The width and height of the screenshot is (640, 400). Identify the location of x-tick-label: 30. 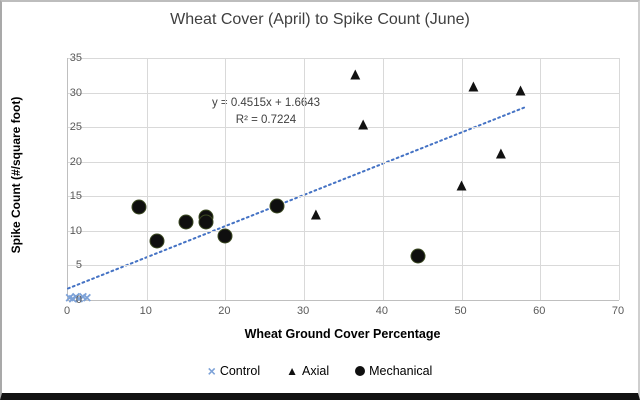
(303, 311).